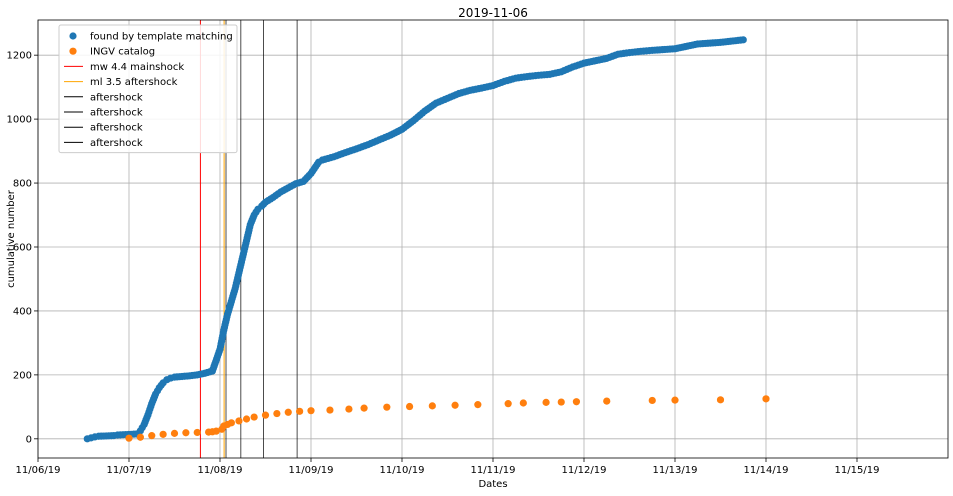 The height and width of the screenshot is (496, 953). I want to click on y-axis-label: cumulative number, so click(11, 238).